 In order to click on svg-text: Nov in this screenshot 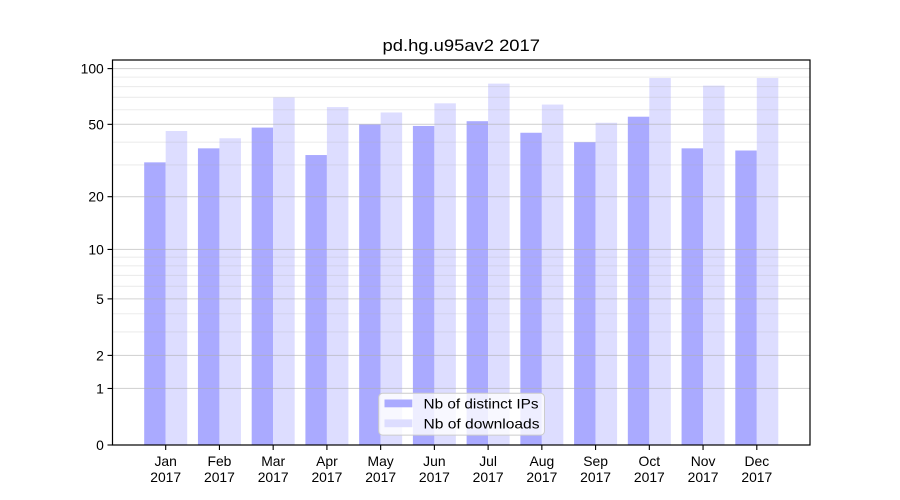, I will do `click(703, 461)`.